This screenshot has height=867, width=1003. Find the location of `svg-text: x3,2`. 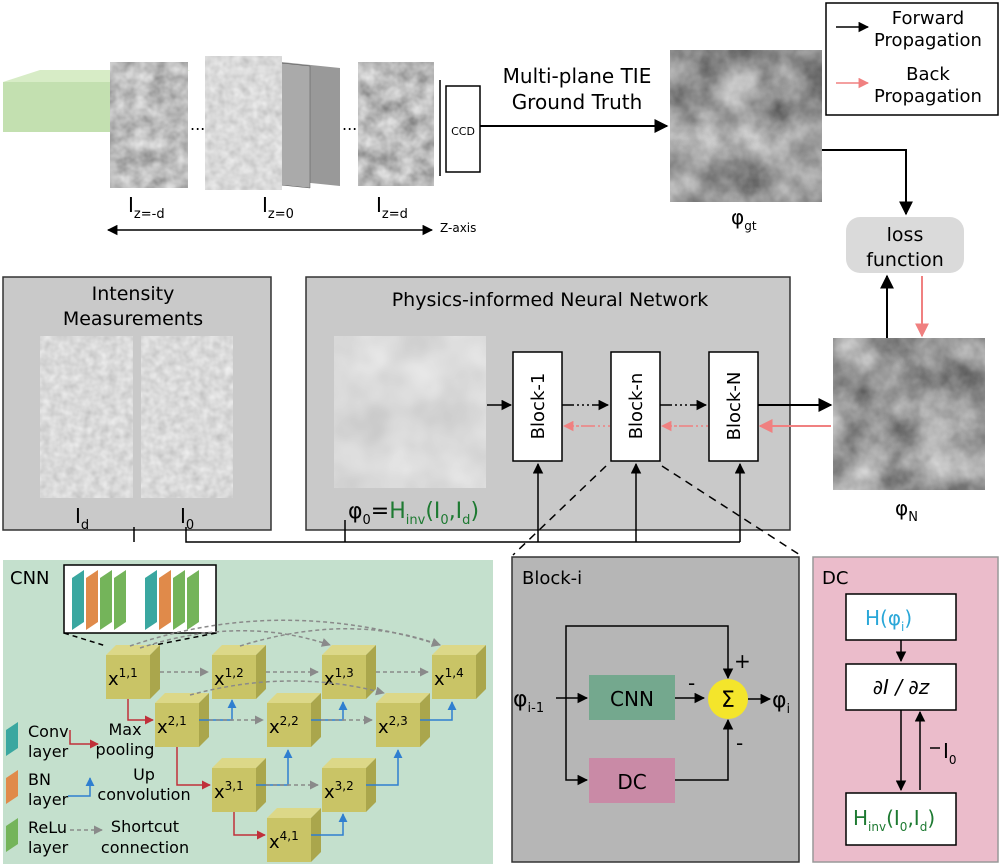

svg-text: x3,2 is located at coordinates (339, 791).